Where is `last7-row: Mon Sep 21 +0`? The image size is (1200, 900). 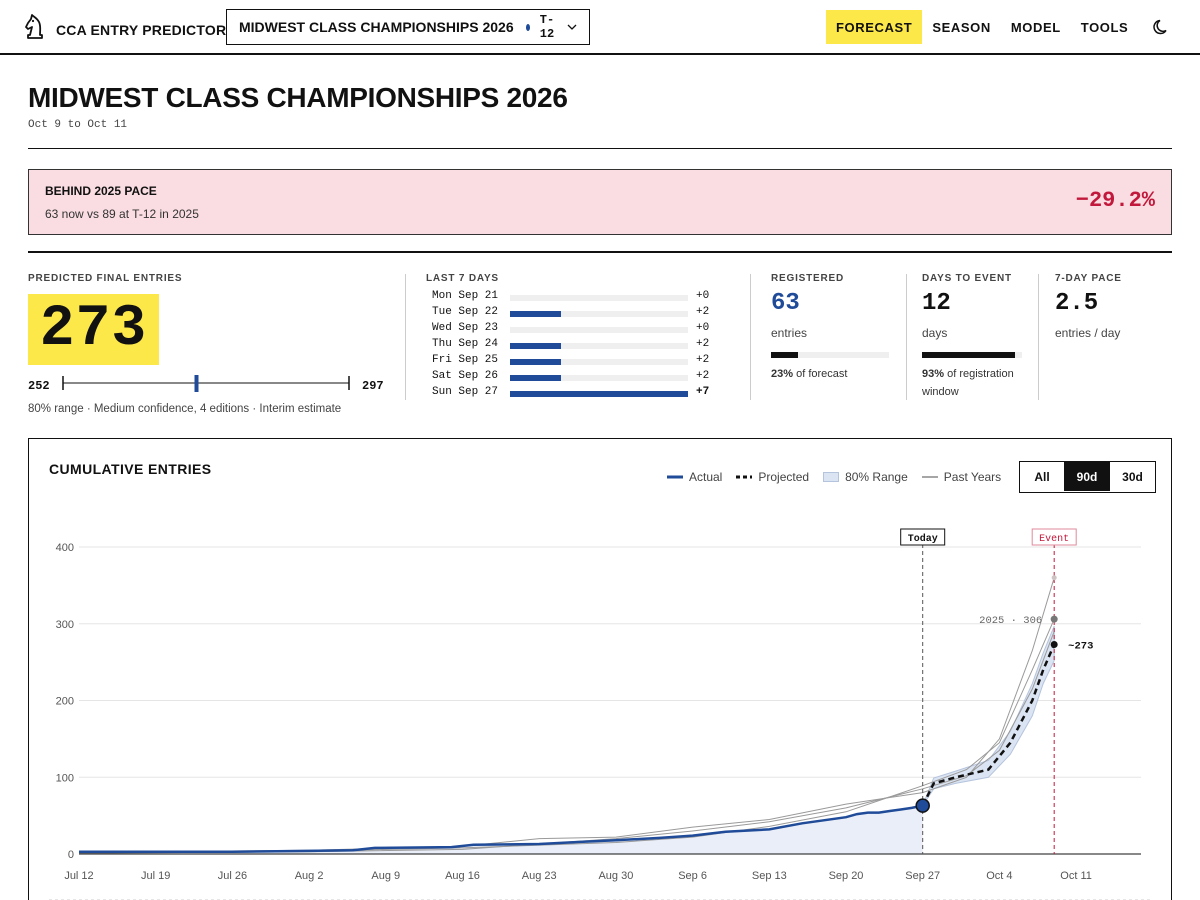 last7-row: Mon Sep 21 +0 is located at coordinates (572, 297).